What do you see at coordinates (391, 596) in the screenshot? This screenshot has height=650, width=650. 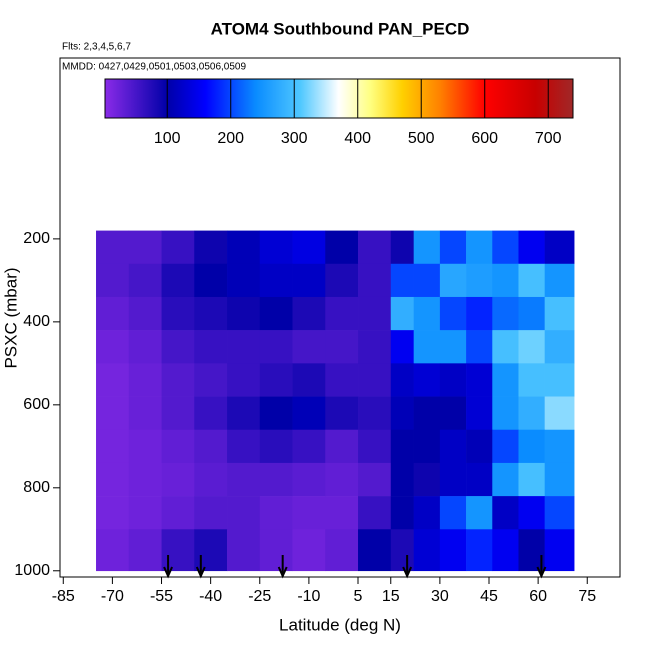 I see `x-tick-label: 15` at bounding box center [391, 596].